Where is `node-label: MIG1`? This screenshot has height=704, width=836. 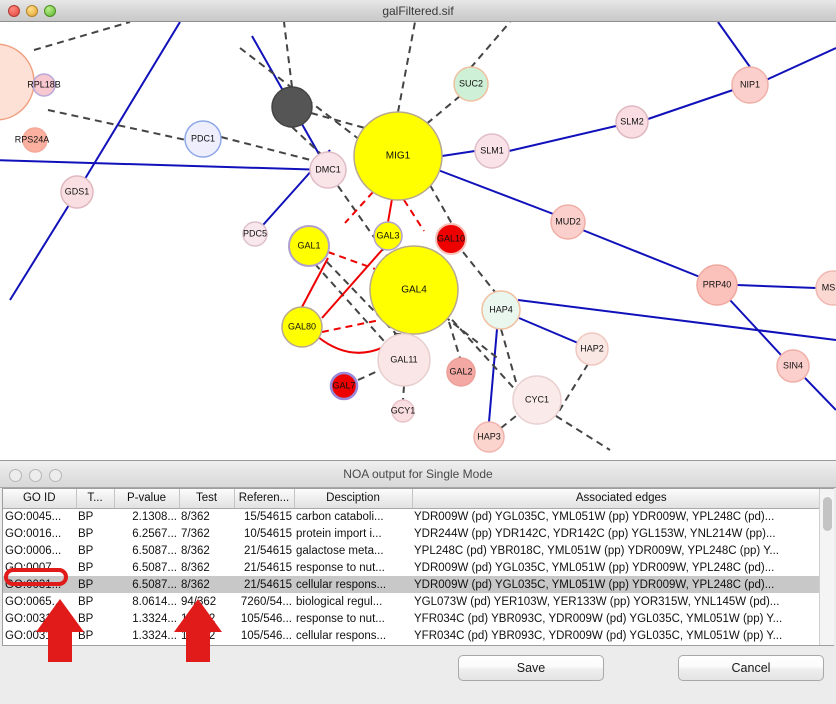
node-label: MIG1 is located at coordinates (398, 156).